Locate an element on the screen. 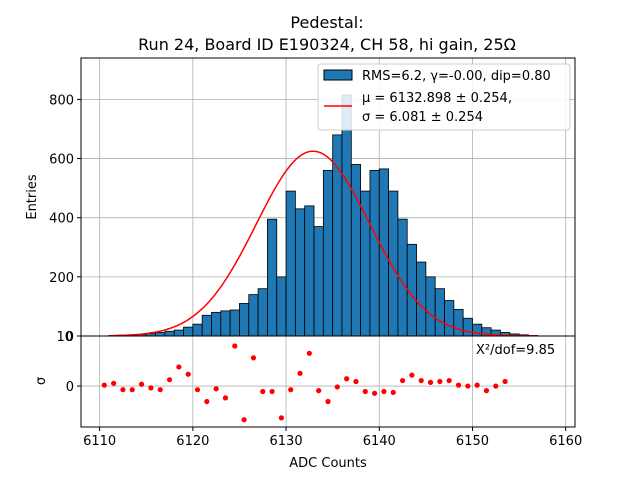  x-tick-label: 6120 is located at coordinates (192, 441).